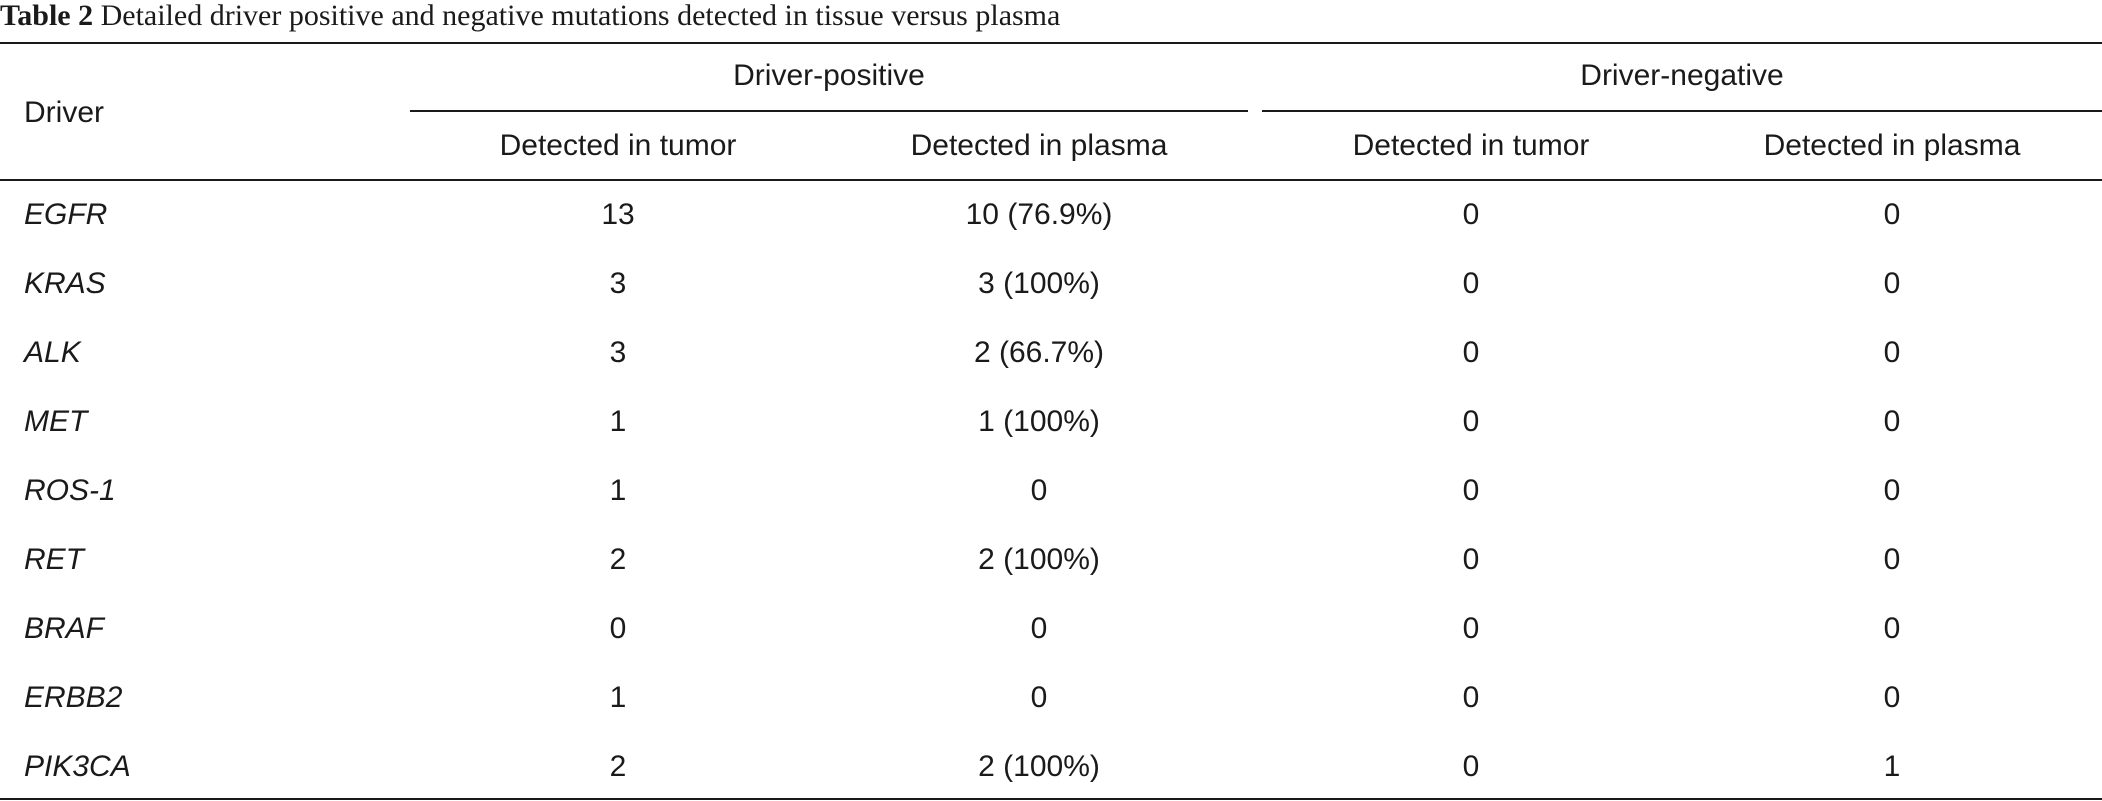  Describe the element at coordinates (1039, 214) in the screenshot. I see `positive-plasma-cell: 10 (76.9%)` at that location.